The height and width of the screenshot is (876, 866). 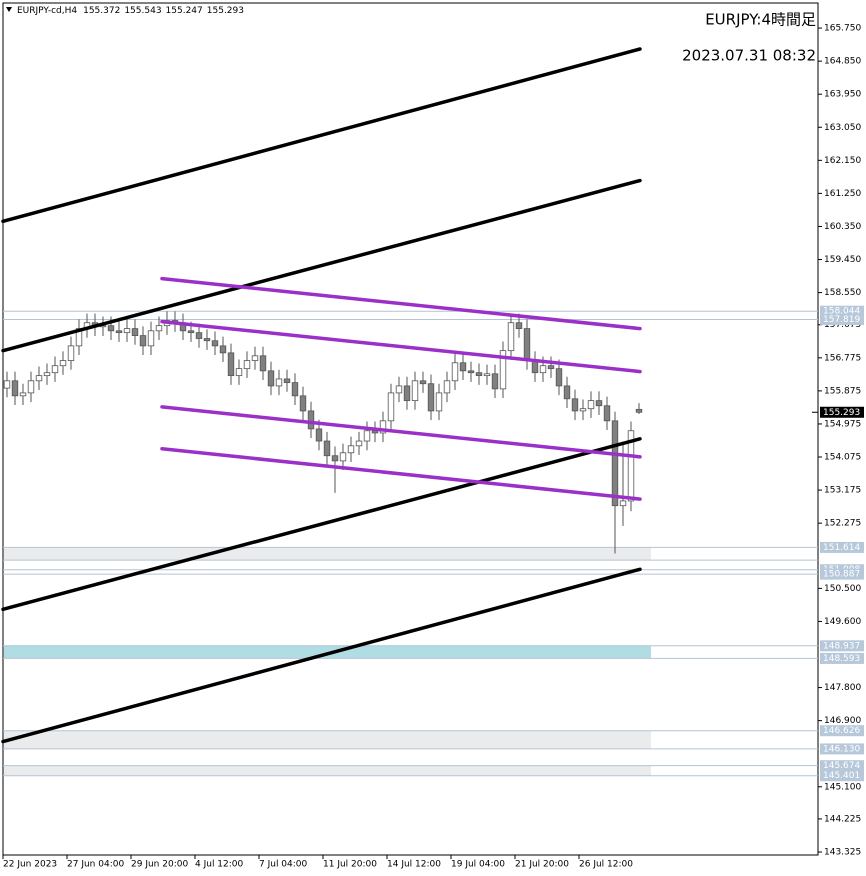 I want to click on y-tick-label: 156.775, so click(x=842, y=358).